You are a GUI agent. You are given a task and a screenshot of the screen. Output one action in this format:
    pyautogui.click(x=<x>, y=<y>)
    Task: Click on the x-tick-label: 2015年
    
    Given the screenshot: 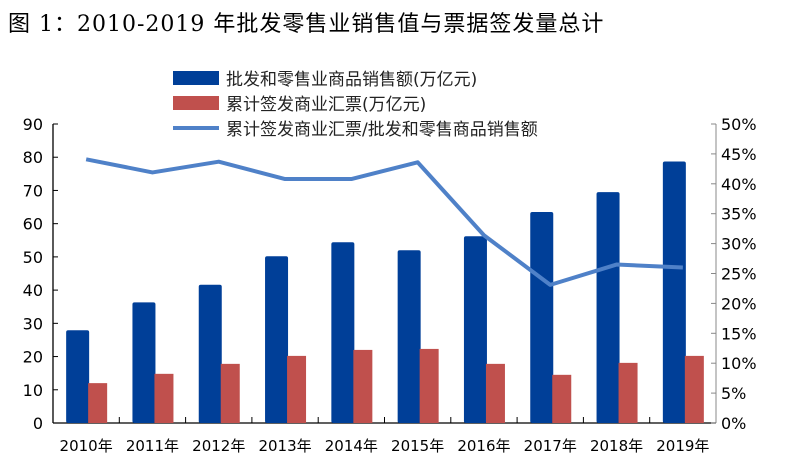 What is the action you would take?
    pyautogui.click(x=417, y=446)
    